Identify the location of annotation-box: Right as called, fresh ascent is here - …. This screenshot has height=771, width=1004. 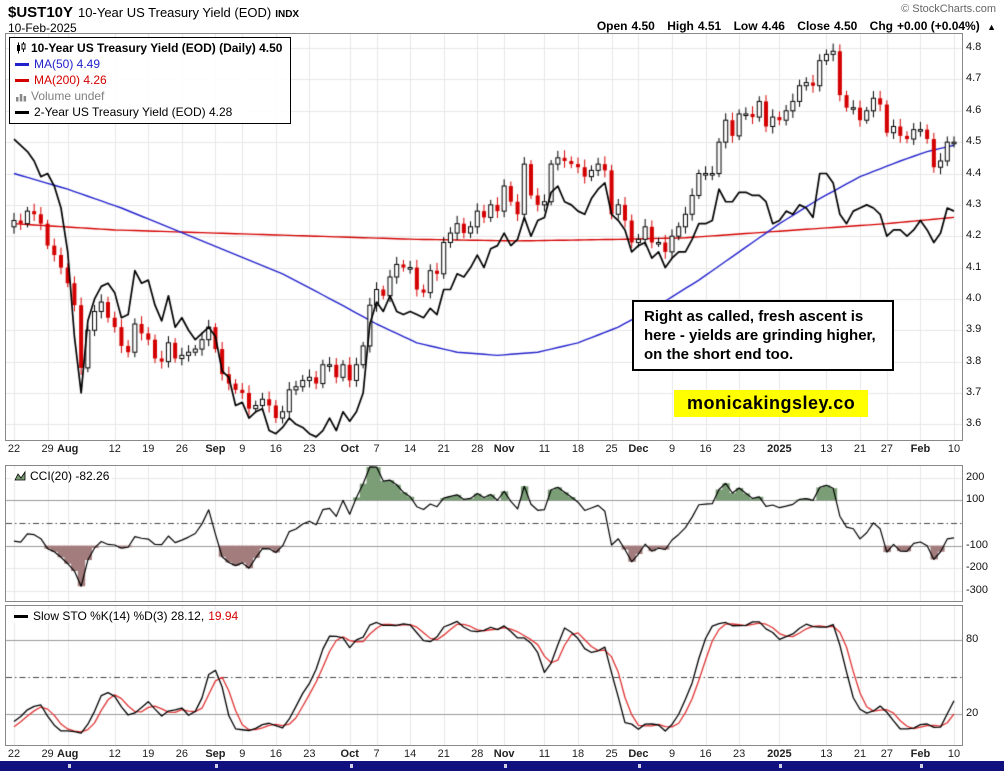
(763, 336).